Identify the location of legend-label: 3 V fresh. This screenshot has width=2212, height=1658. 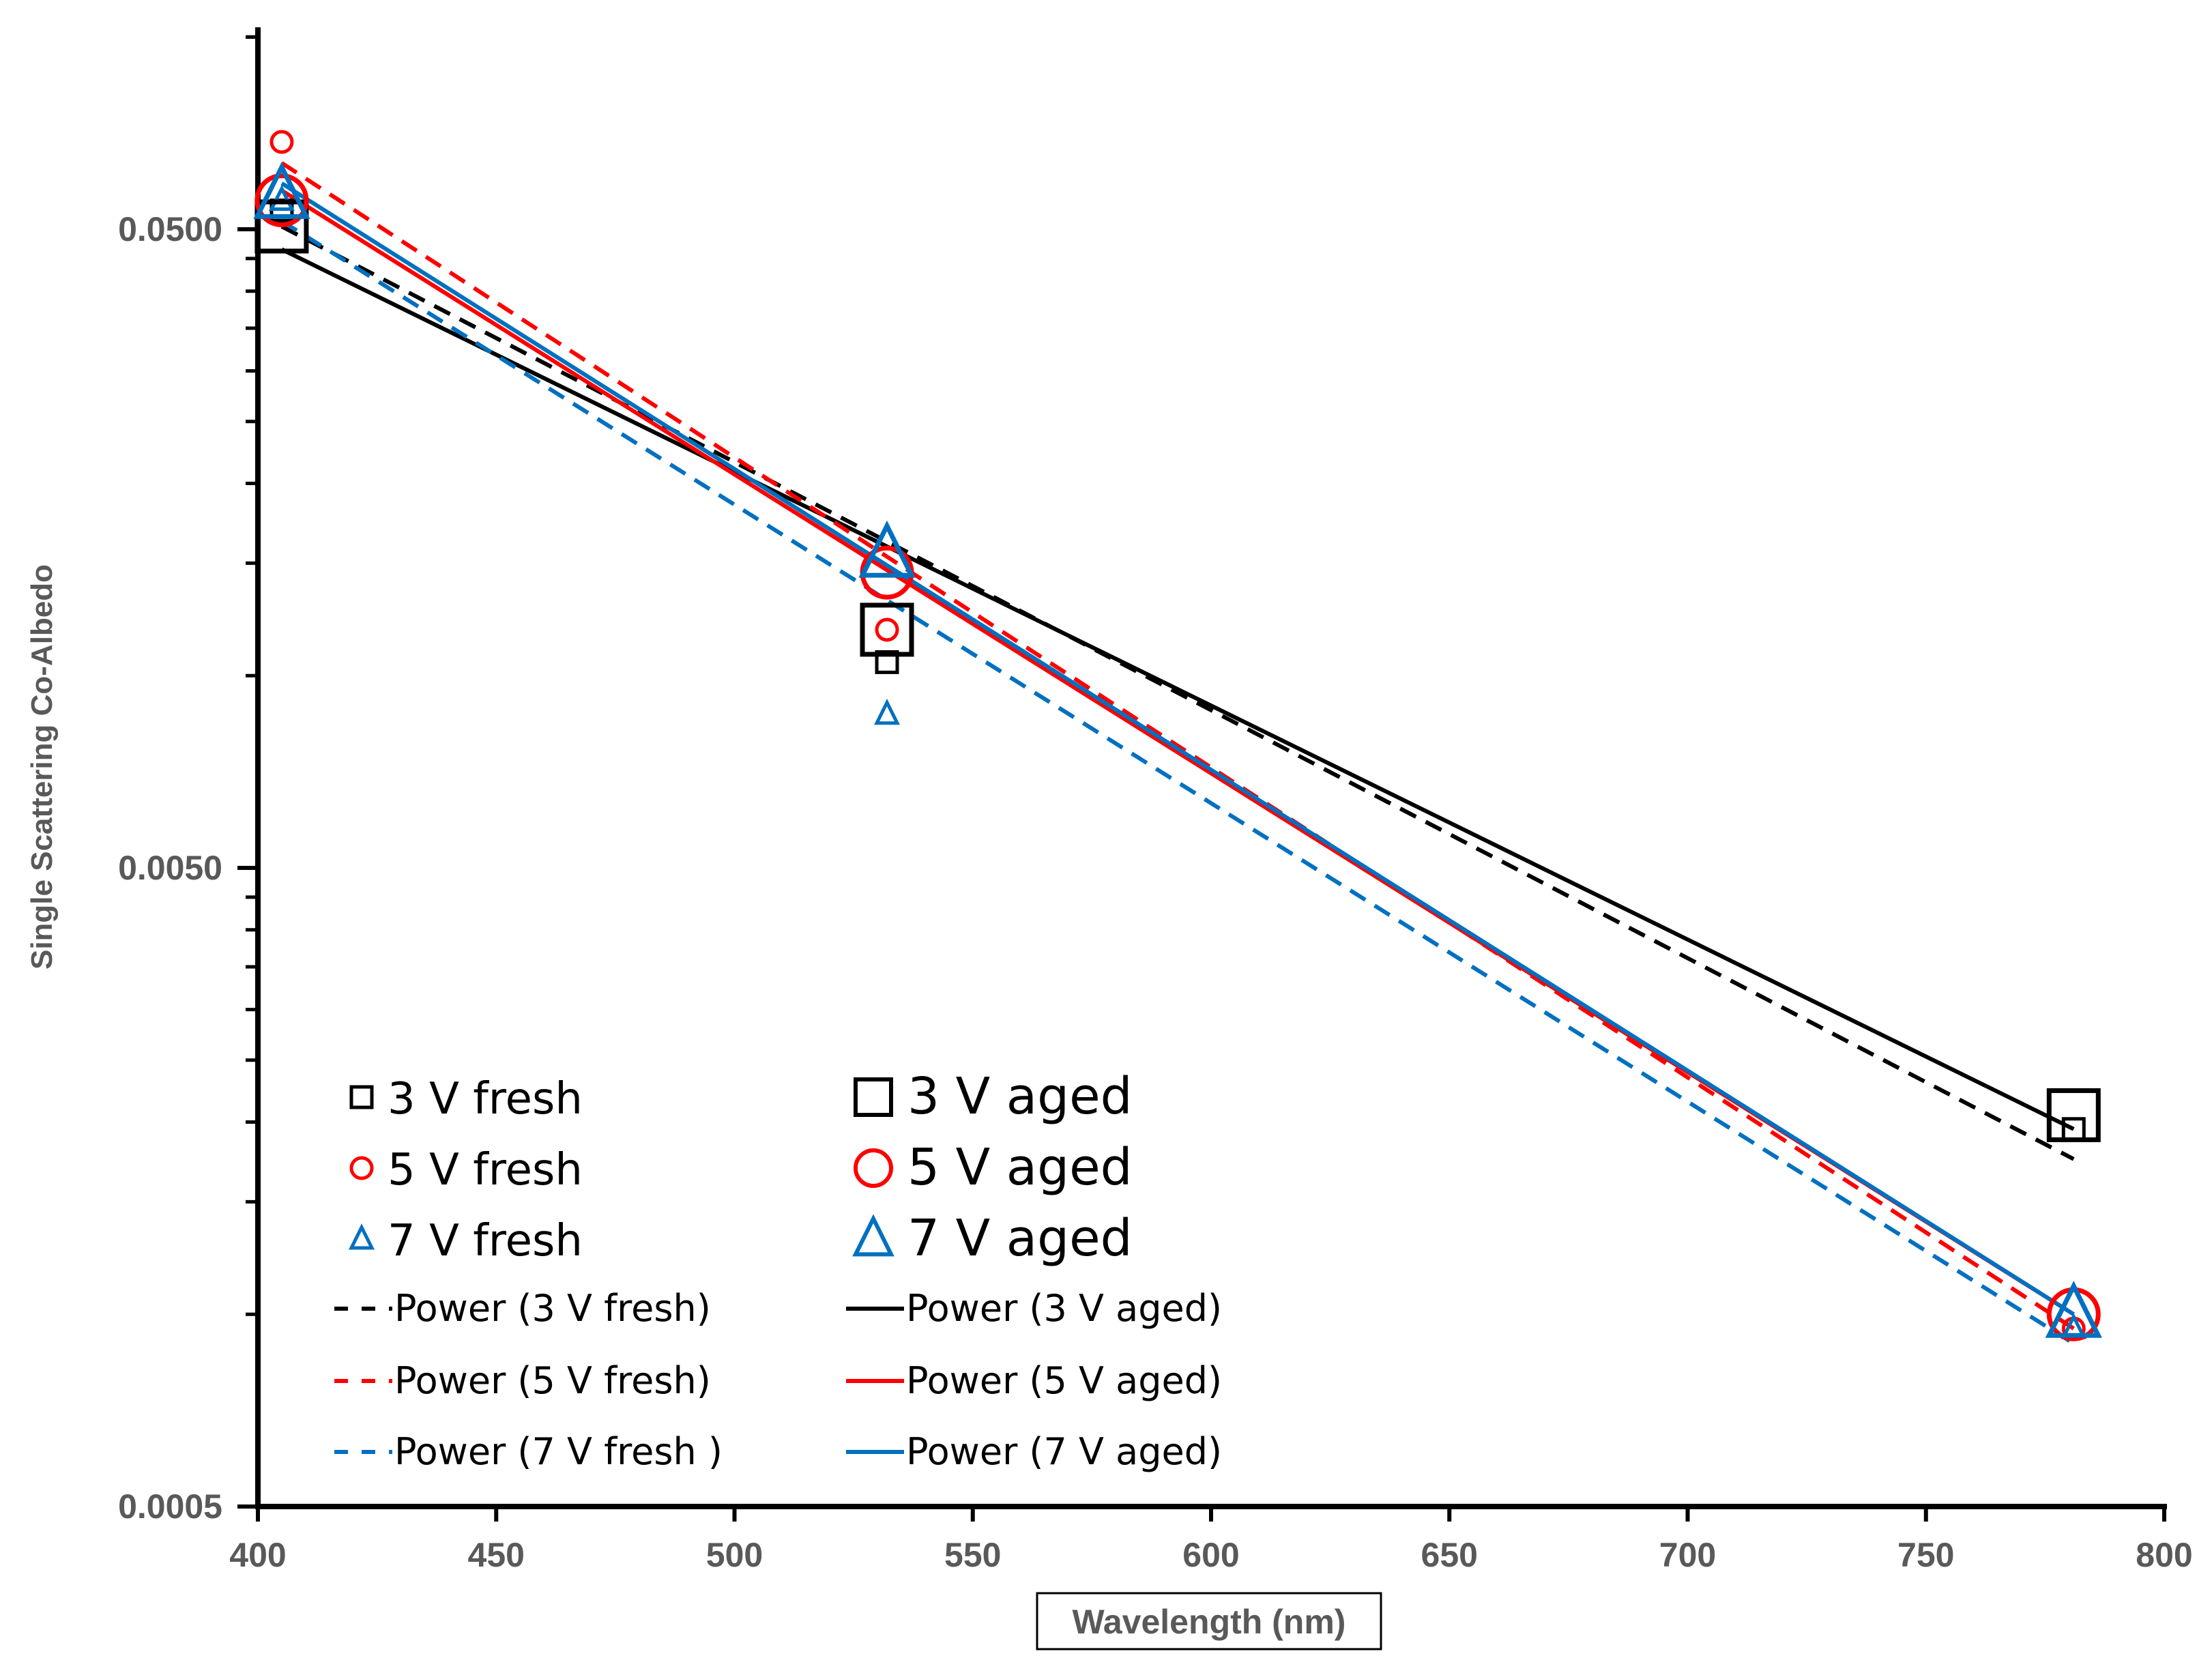
(486, 1099).